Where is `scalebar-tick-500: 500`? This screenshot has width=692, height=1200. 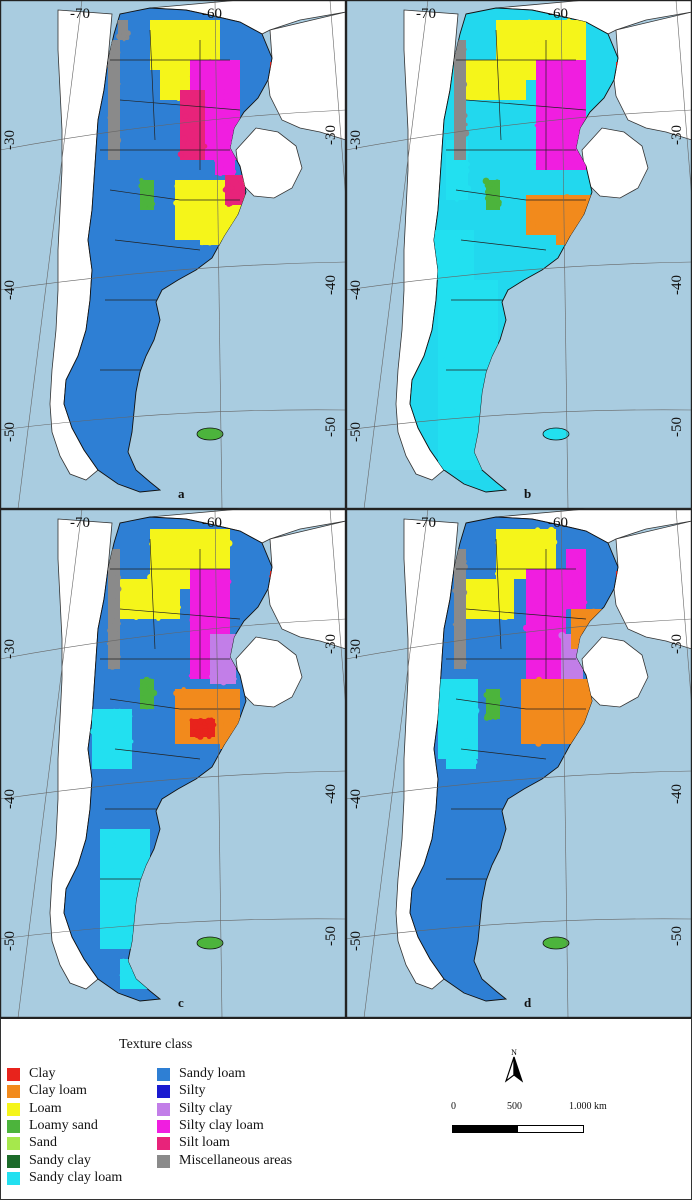
scalebar-tick-500: 500 is located at coordinates (514, 1106).